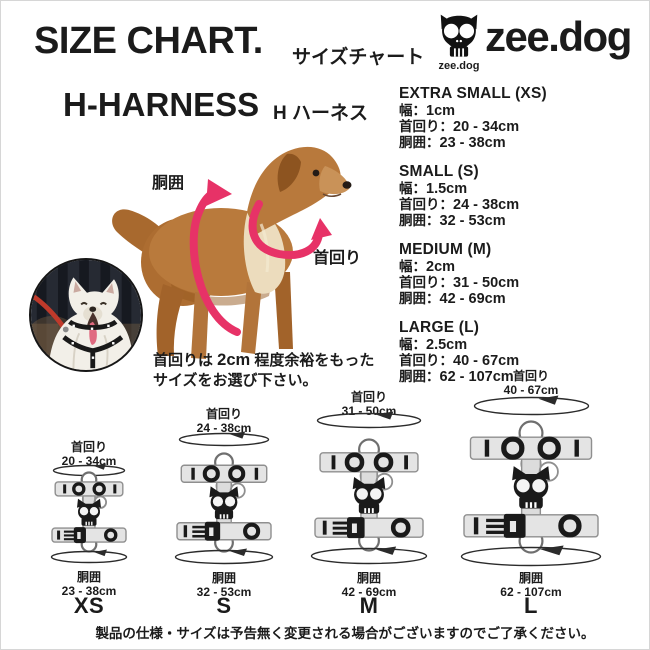 Image resolution: width=650 pixels, height=650 pixels. Describe the element at coordinates (89, 584) in the screenshot. I see `diagram-girth-label-xs: 胴囲 23 - 38cm` at that location.